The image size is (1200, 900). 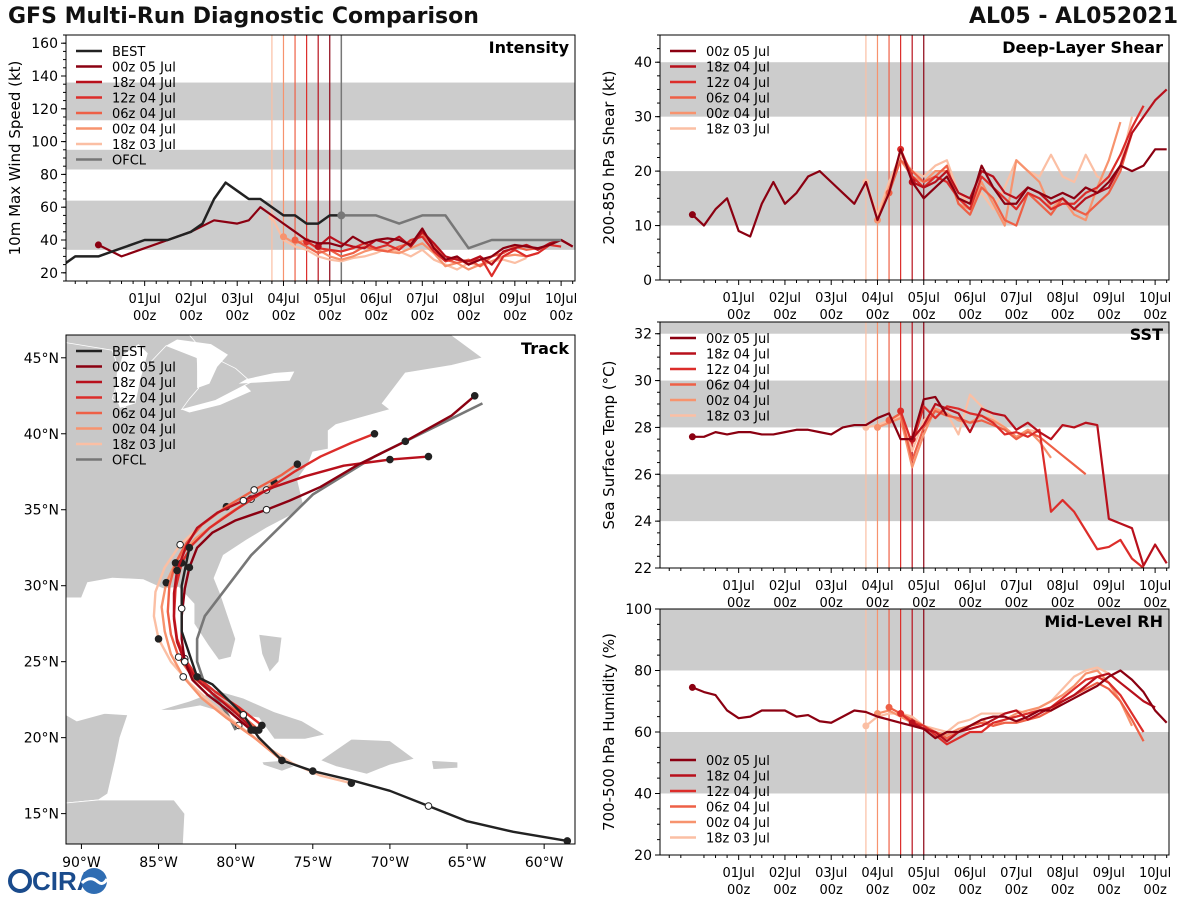 What do you see at coordinates (44, 77) in the screenshot?
I see `y-tick-label: 140` at bounding box center [44, 77].